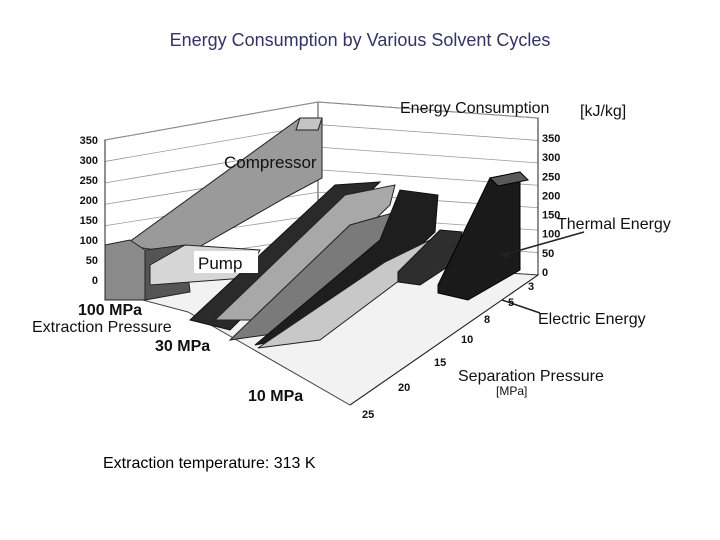  What do you see at coordinates (551, 139) in the screenshot?
I see `z-tick-right-350: 350` at bounding box center [551, 139].